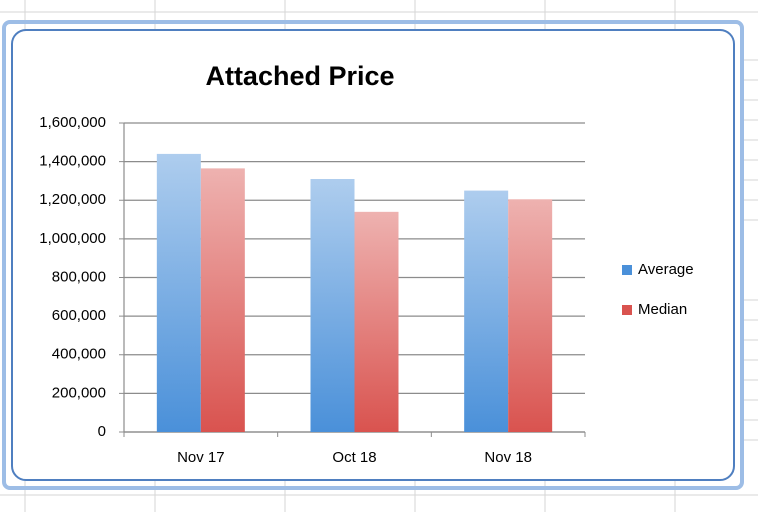 This screenshot has width=758, height=512. What do you see at coordinates (299, 76) in the screenshot?
I see `chart-title: Attached Price` at bounding box center [299, 76].